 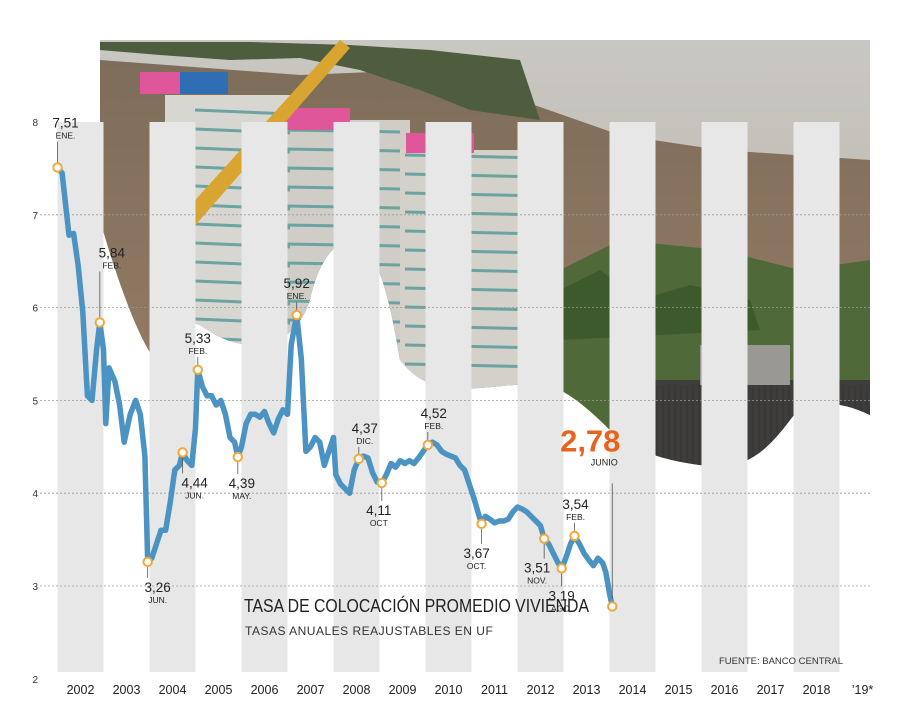 I want to click on x-tick-label: 2002, so click(x=81, y=690).